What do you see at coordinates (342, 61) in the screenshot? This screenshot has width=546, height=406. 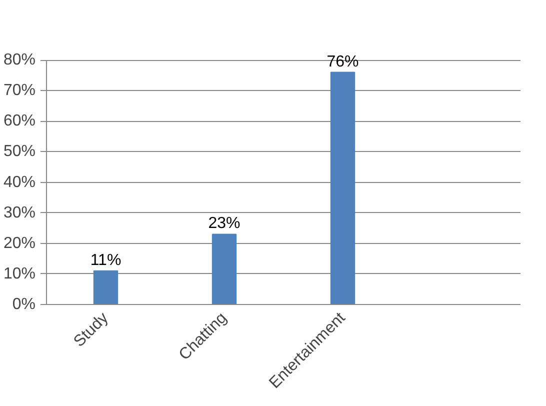 I see `data-label: 76%` at bounding box center [342, 61].